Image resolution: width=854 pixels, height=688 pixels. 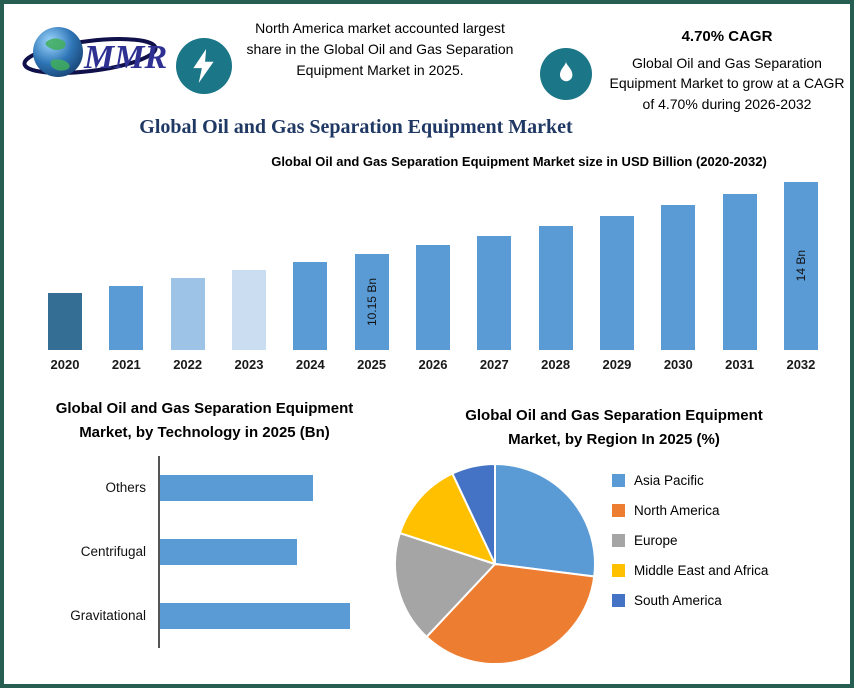 I want to click on legend-item: South America, so click(x=690, y=600).